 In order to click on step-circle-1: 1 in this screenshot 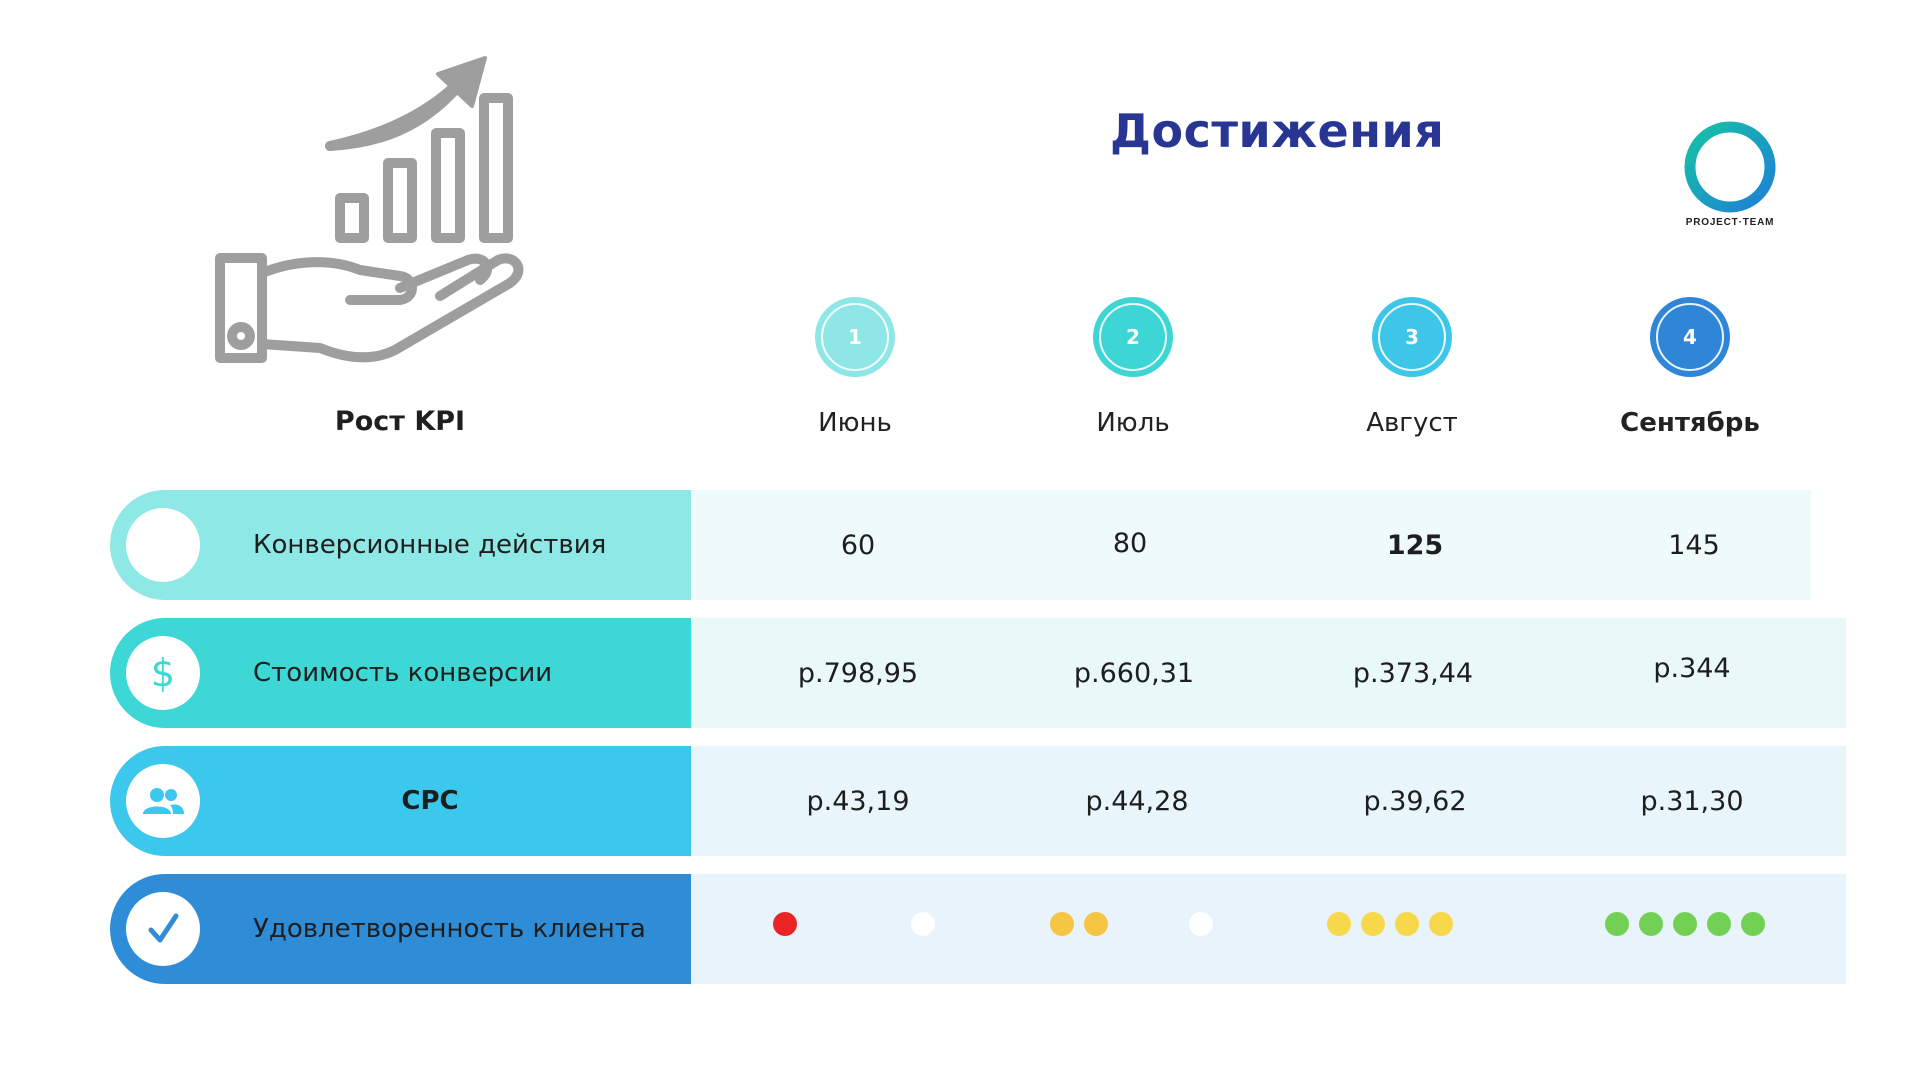, I will do `click(855, 337)`.